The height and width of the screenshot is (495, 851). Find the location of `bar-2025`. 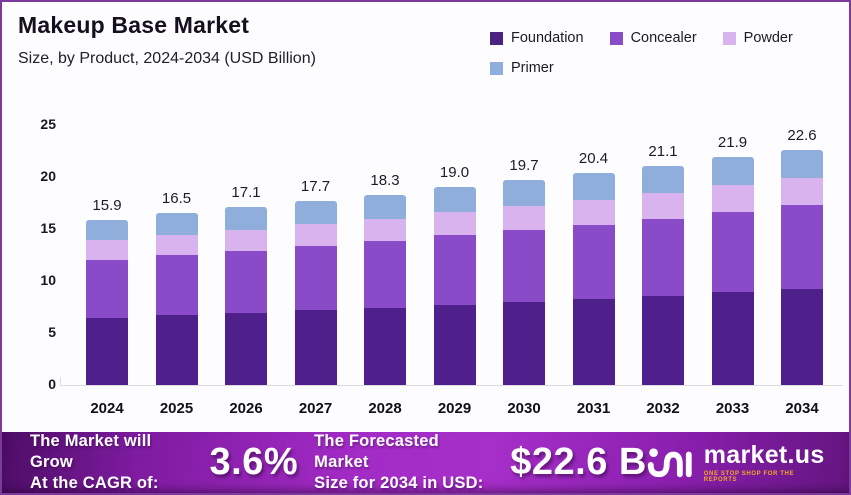

bar-2025 is located at coordinates (176, 299).